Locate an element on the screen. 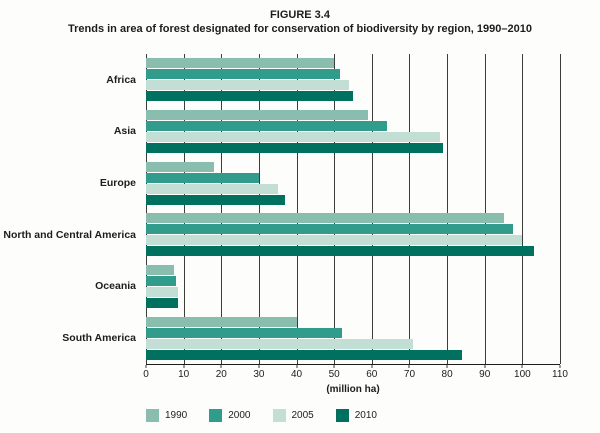  bar-group: North and Central America is located at coordinates (281, 235).